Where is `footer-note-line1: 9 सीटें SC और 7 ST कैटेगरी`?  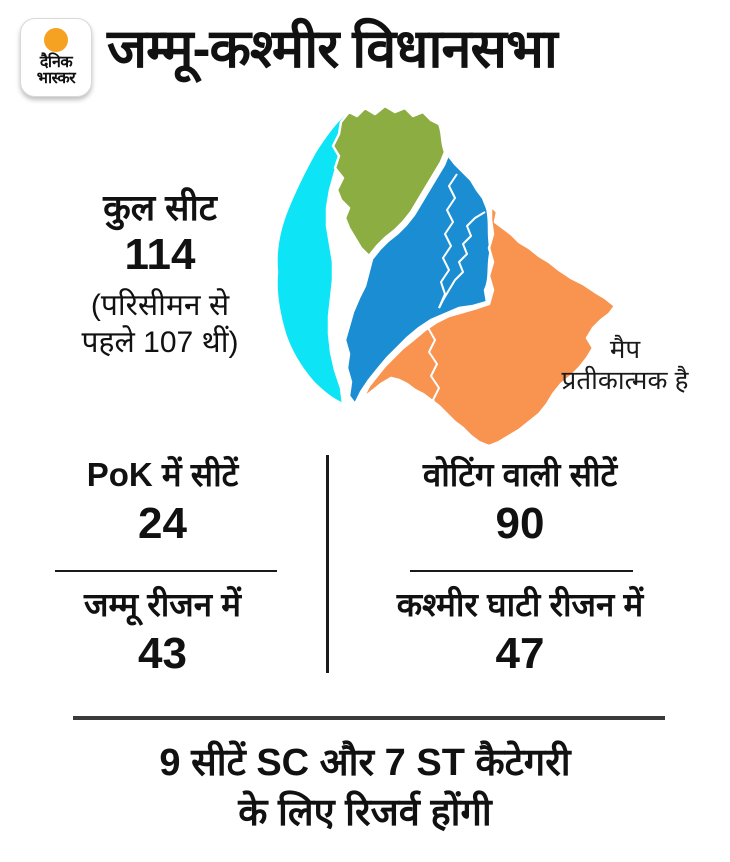 footer-note-line1: 9 सीटें SC और 7 ST कैटेगरी is located at coordinates (365, 763).